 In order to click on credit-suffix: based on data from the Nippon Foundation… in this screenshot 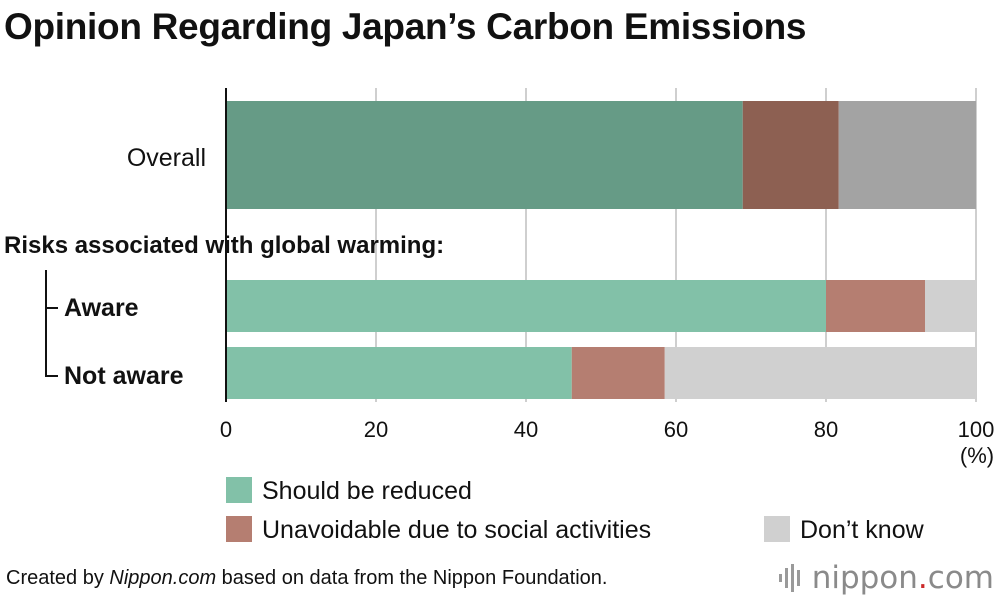, I will do `click(412, 578)`.